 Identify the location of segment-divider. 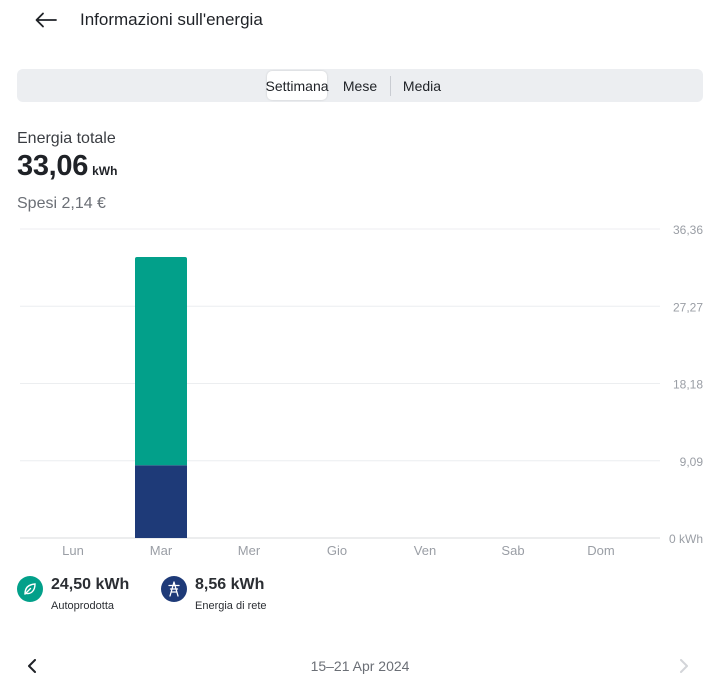
(390, 86).